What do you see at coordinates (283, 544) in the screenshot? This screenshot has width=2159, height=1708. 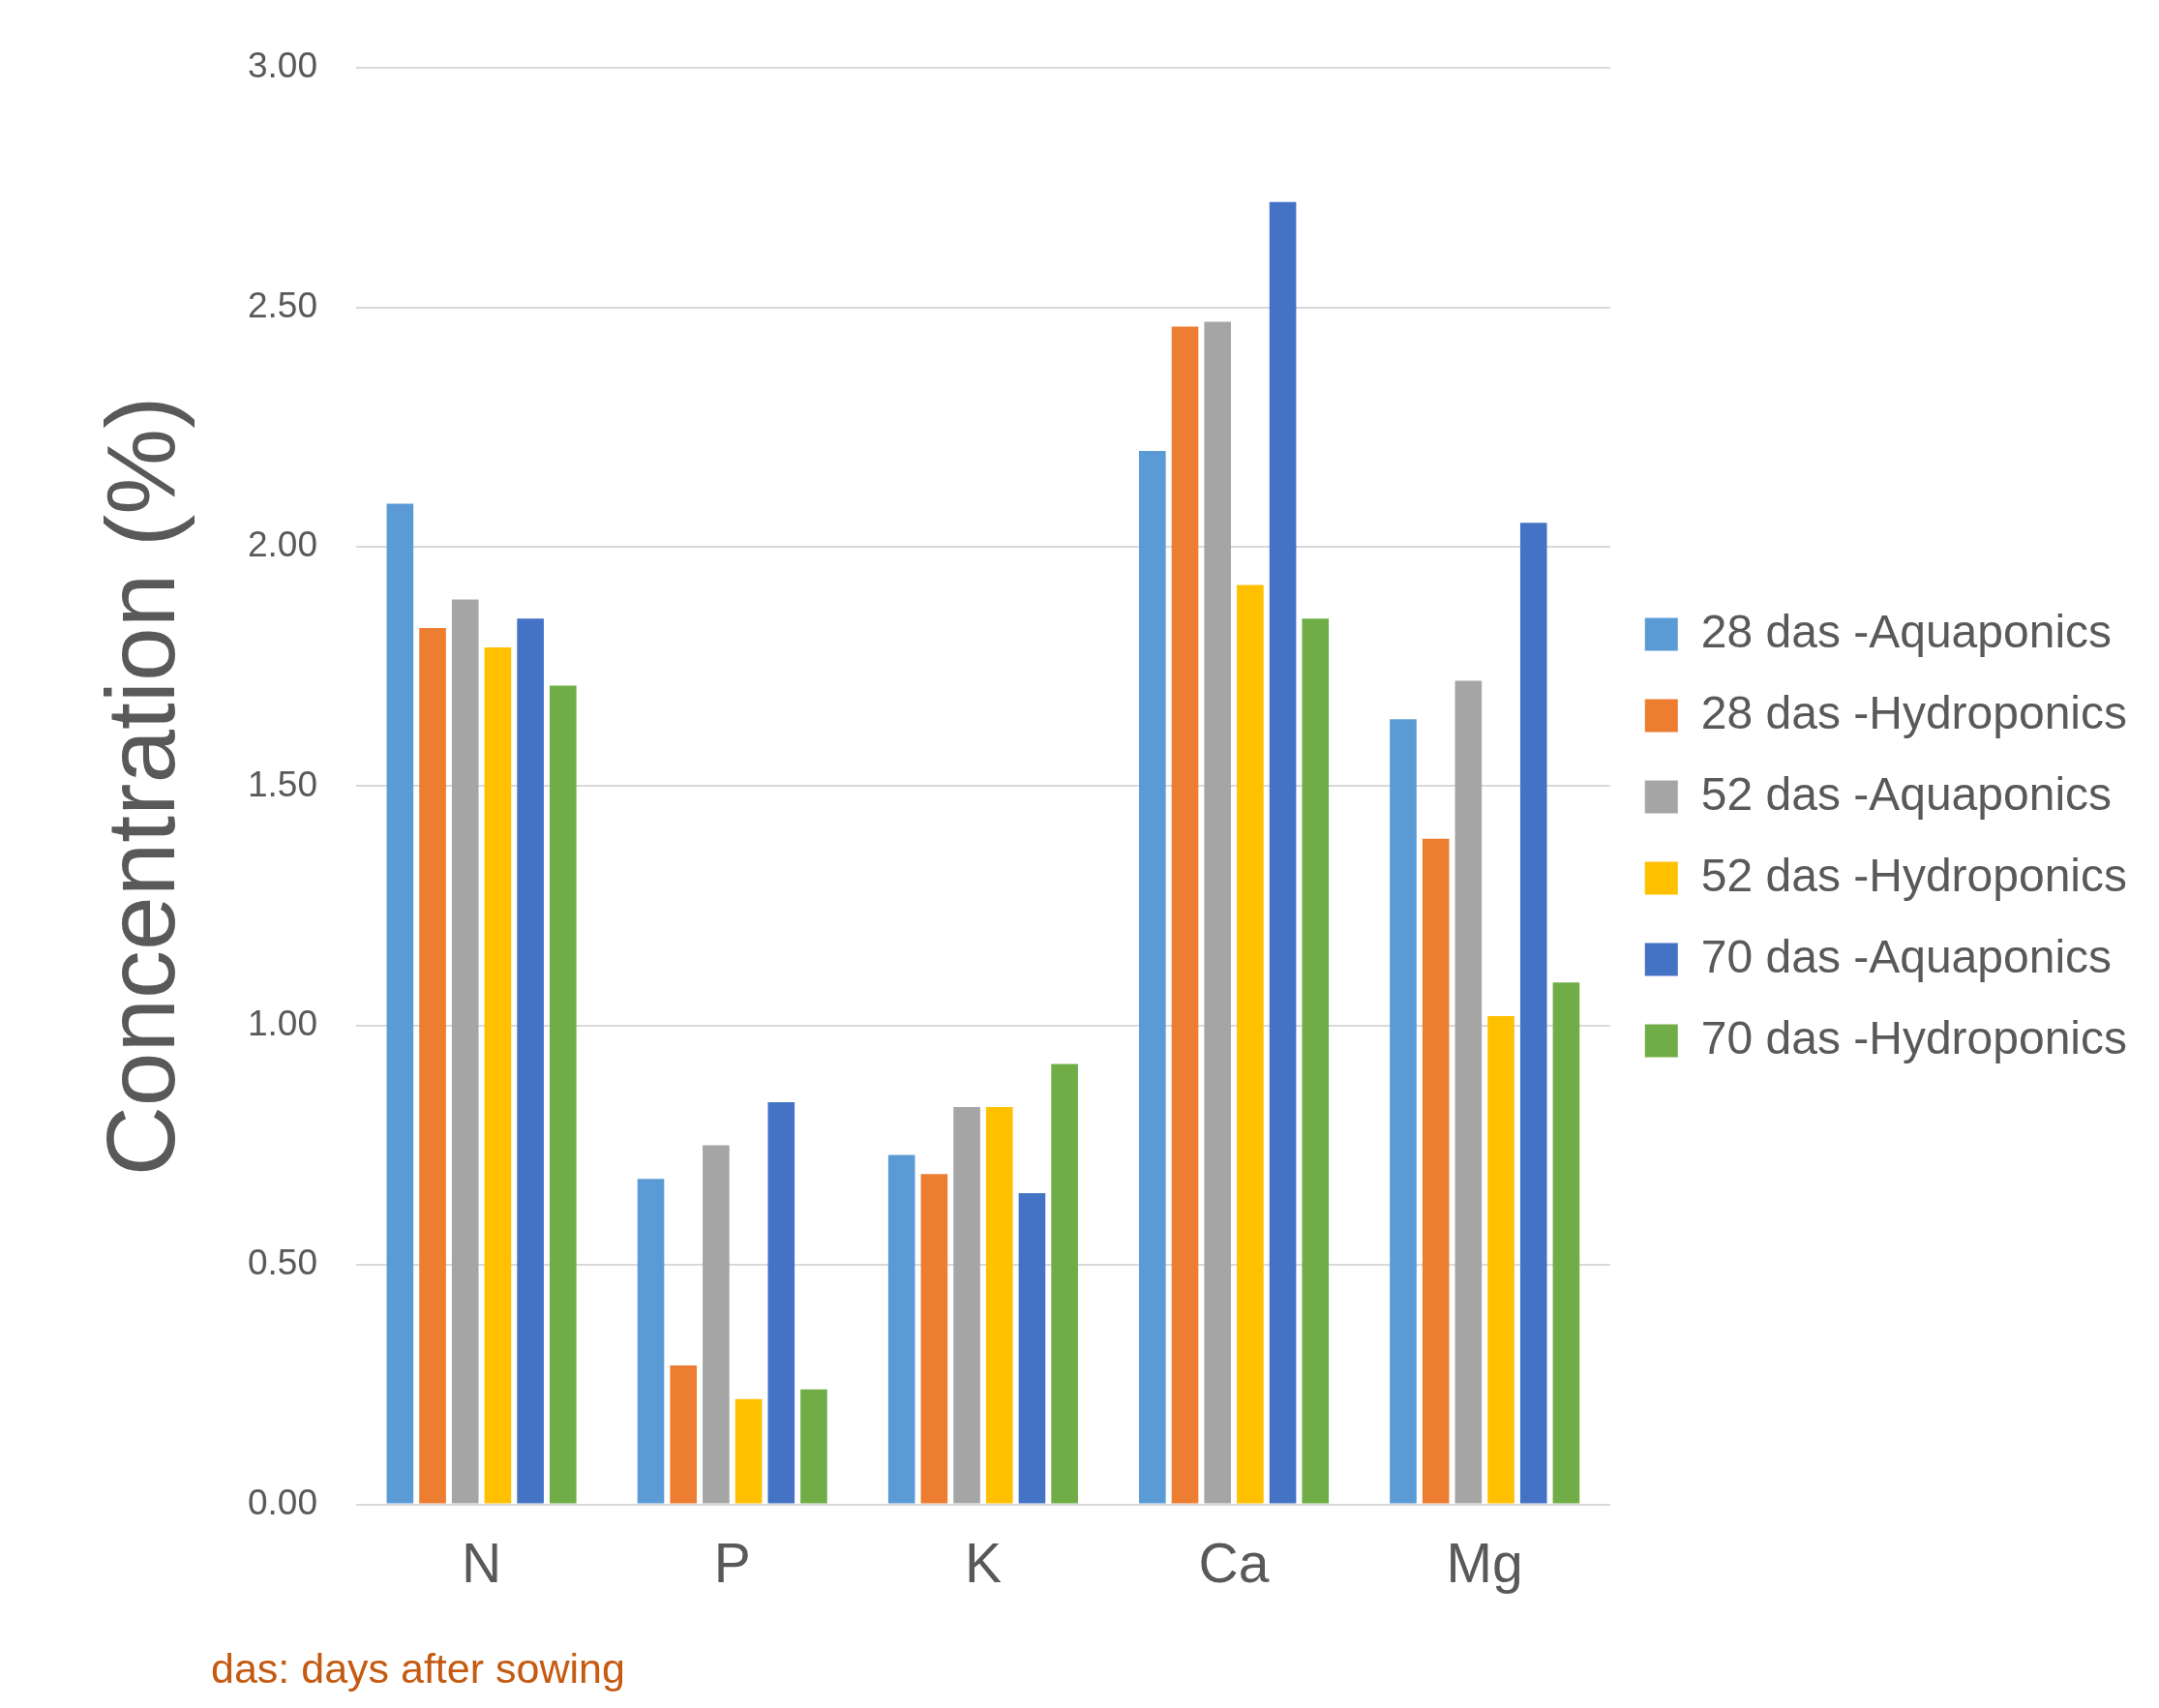 I see `y-tick-label: 2.00` at bounding box center [283, 544].